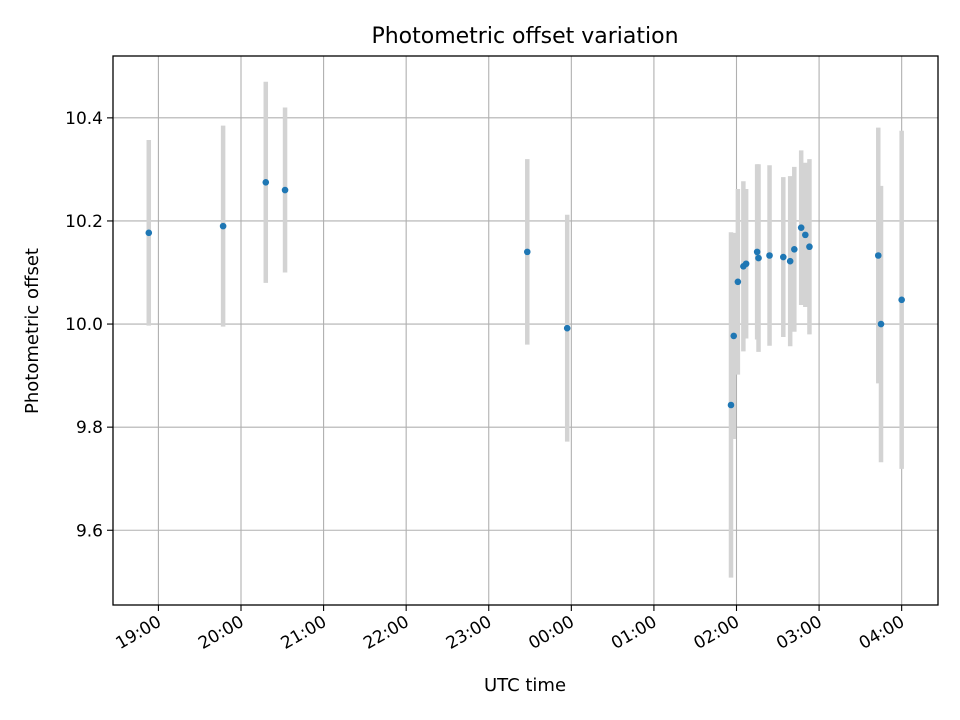  Describe the element at coordinates (84, 119) in the screenshot. I see `y-tick-label: 10.4` at that location.